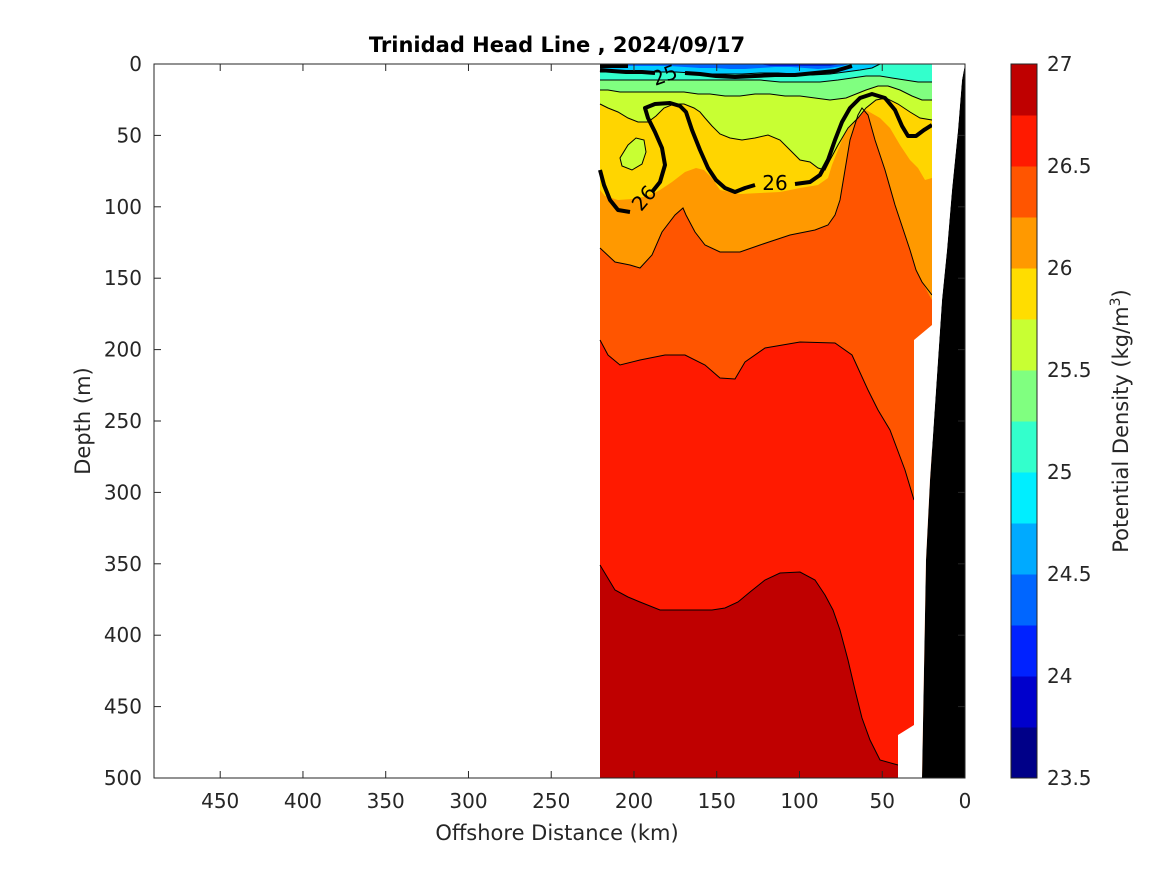 This screenshot has height=875, width=1167. Describe the element at coordinates (864, 139) in the screenshot. I see `contour-26-right` at that location.